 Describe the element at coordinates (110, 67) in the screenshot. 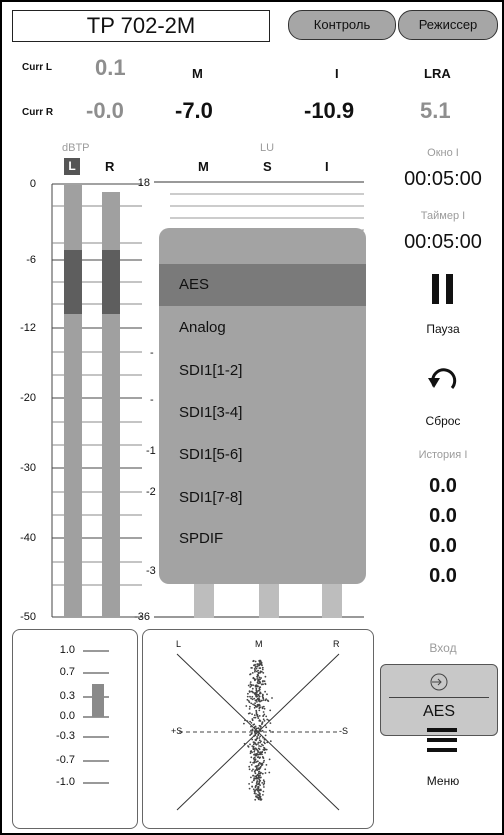

I see `curr-l-value: 0.1` at that location.